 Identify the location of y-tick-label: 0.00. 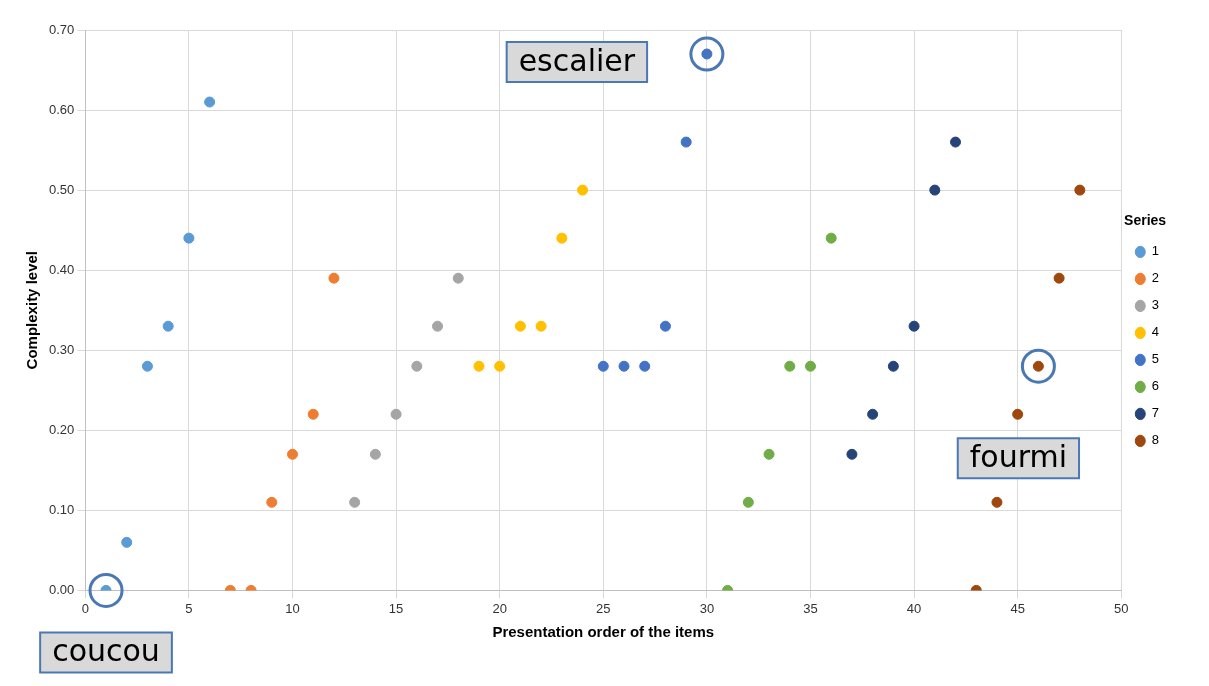
(61, 589).